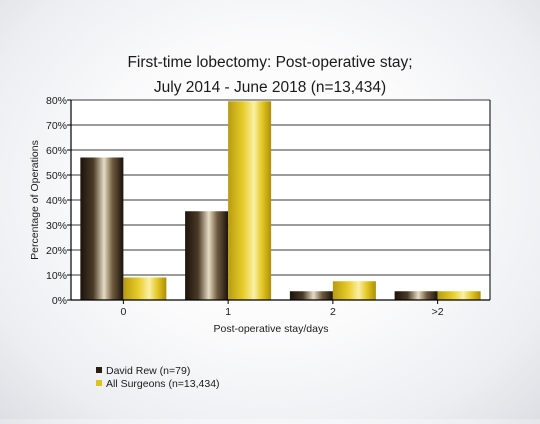  I want to click on x-tick-label: 1, so click(228, 312).